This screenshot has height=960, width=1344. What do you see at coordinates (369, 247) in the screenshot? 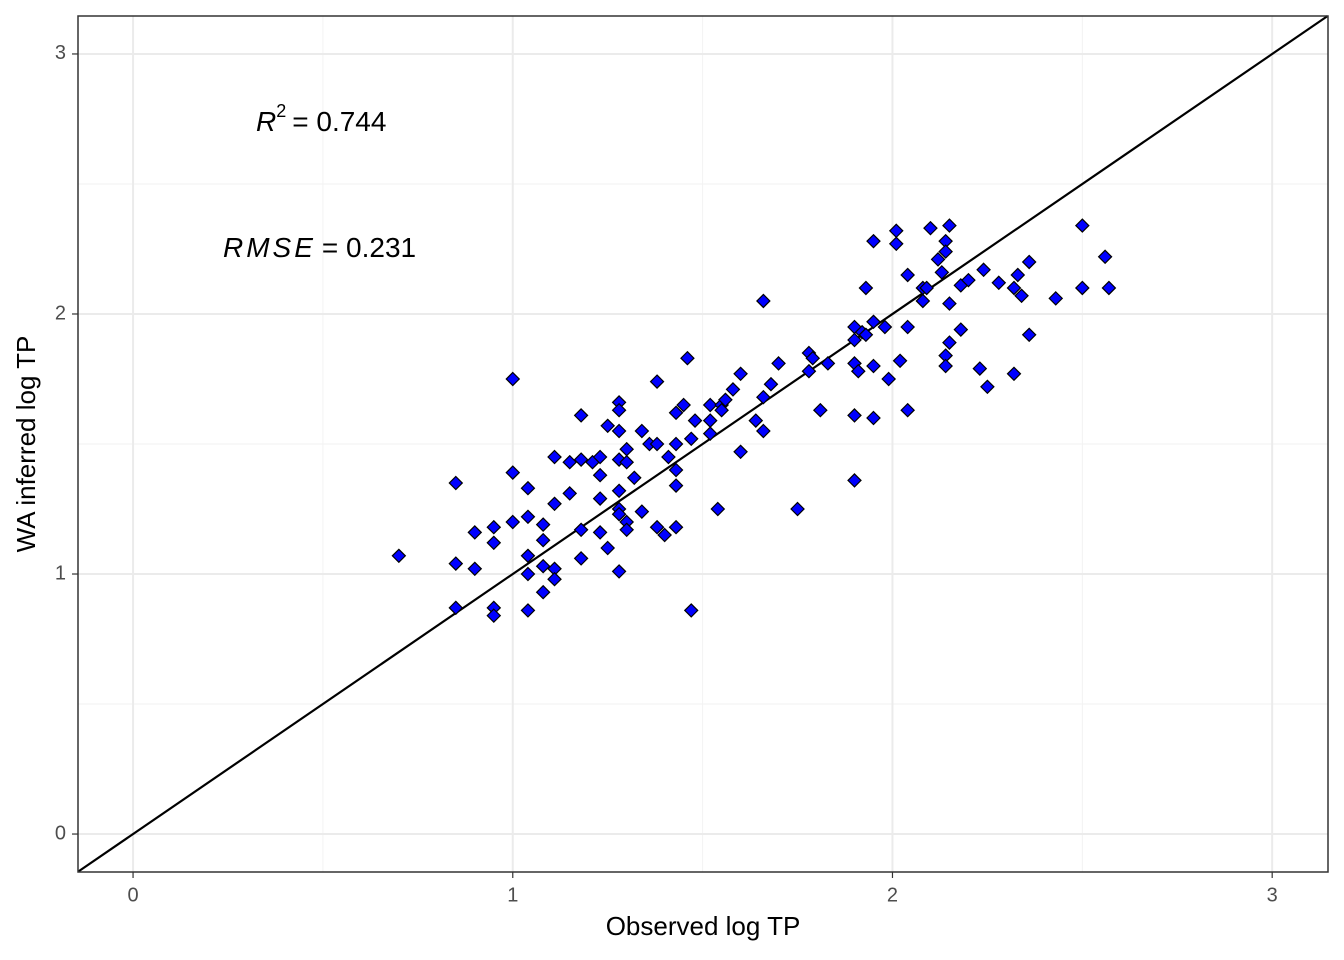
I see `annotation-text: = 0.231` at bounding box center [369, 247].